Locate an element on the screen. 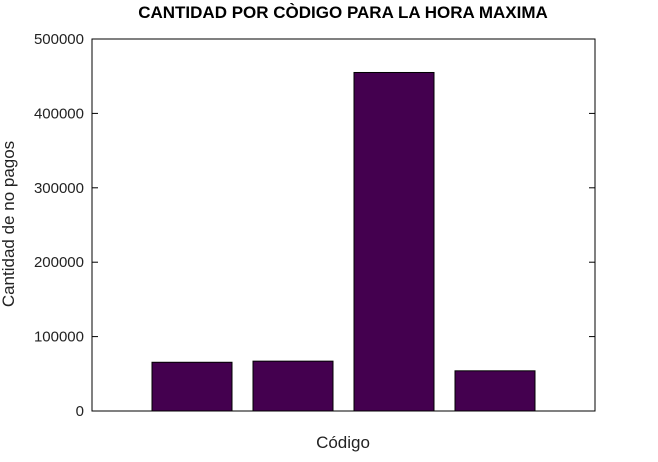 This screenshot has height=462, width=658. x-axis-label: Código is located at coordinates (343, 442).